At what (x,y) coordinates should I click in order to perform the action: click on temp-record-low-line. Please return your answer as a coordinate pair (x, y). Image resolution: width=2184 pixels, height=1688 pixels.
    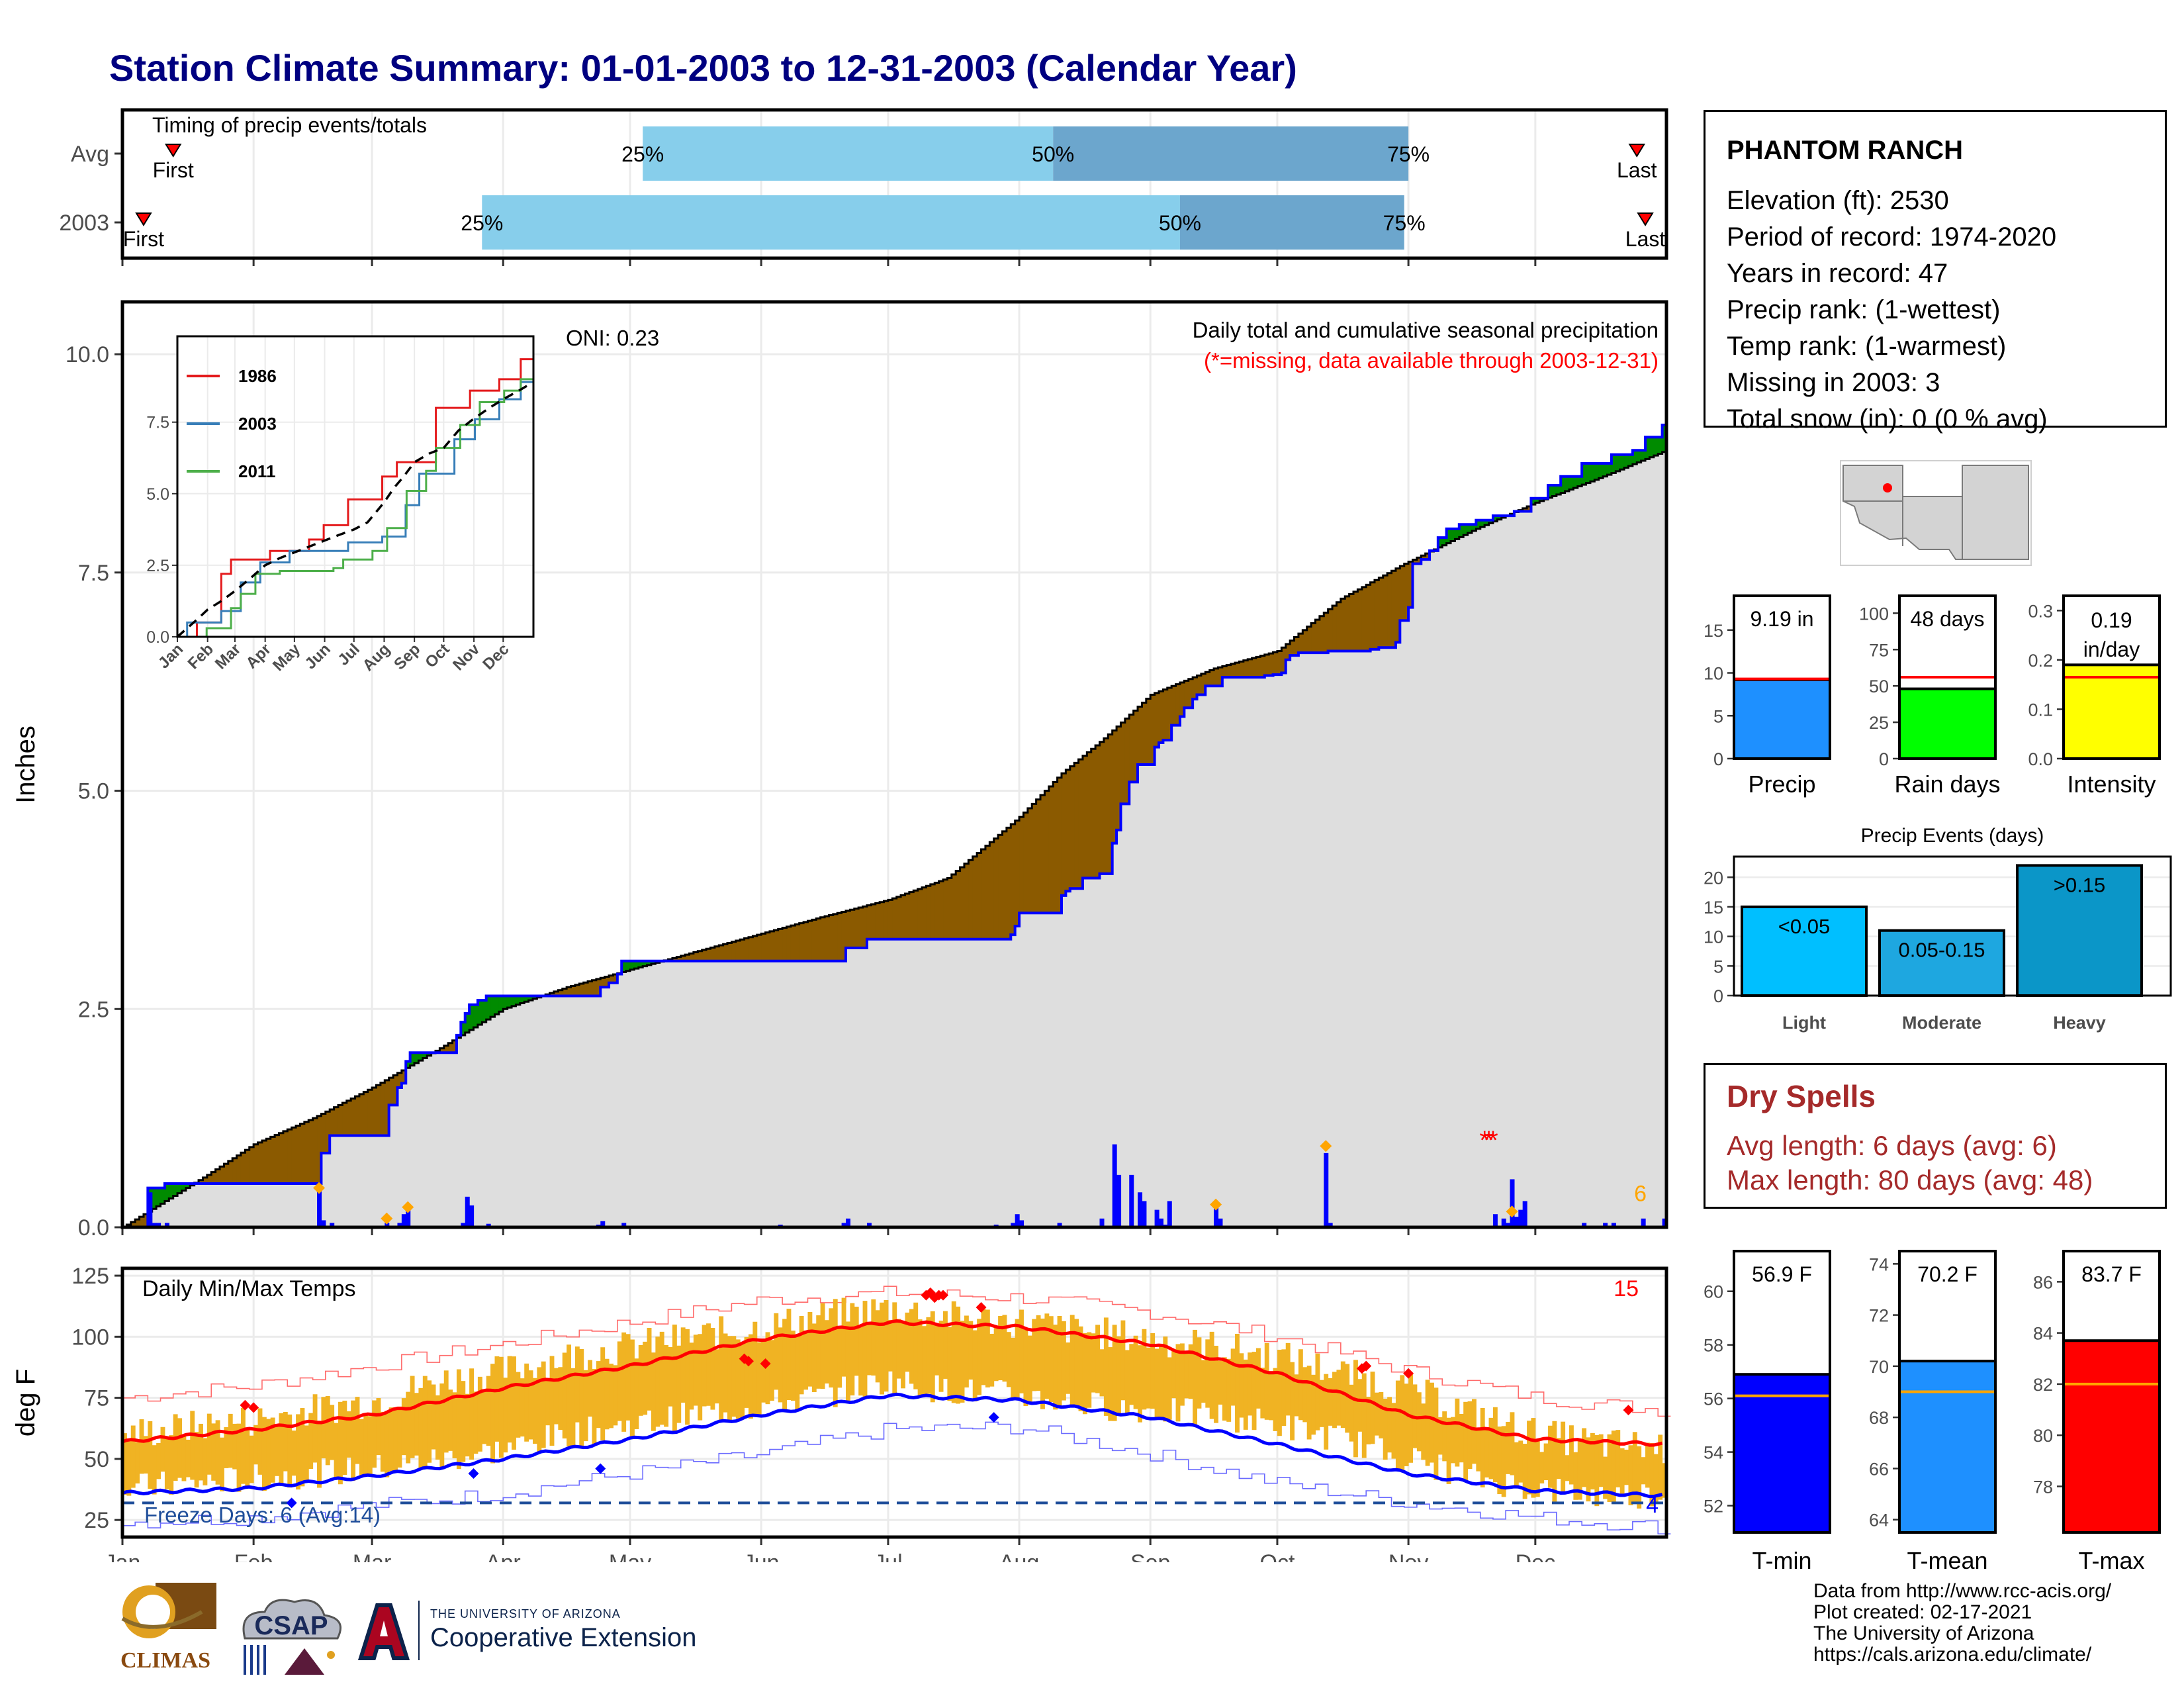
    Looking at the image, I should click on (896, 1477).